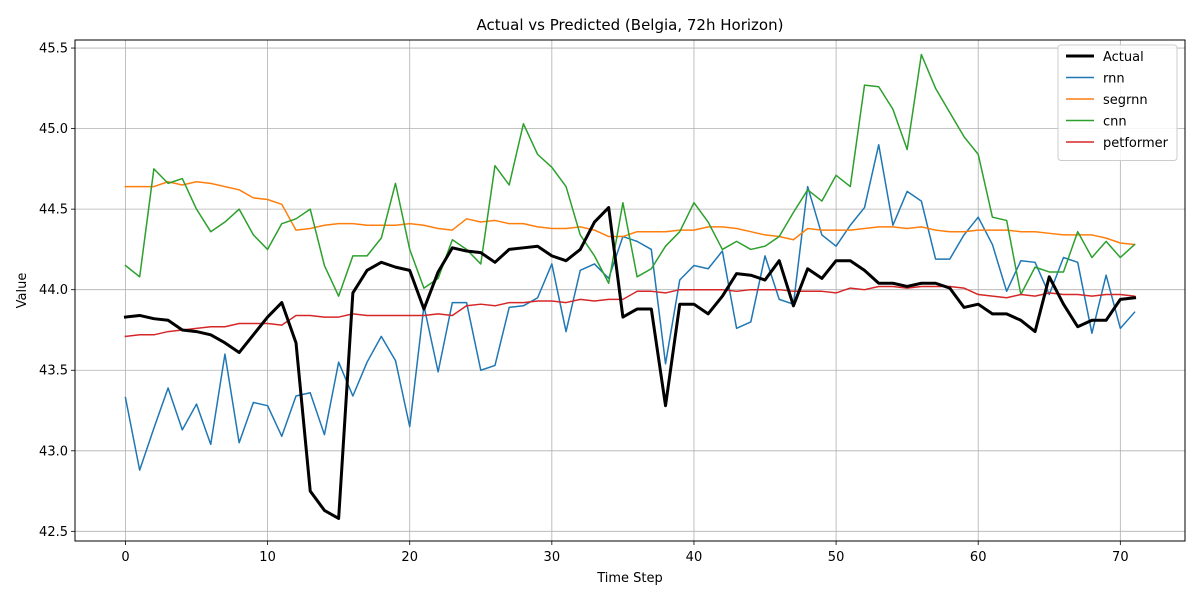 Image resolution: width=1200 pixels, height=600 pixels. What do you see at coordinates (1123, 57) in the screenshot?
I see `legend-label: Actual` at bounding box center [1123, 57].